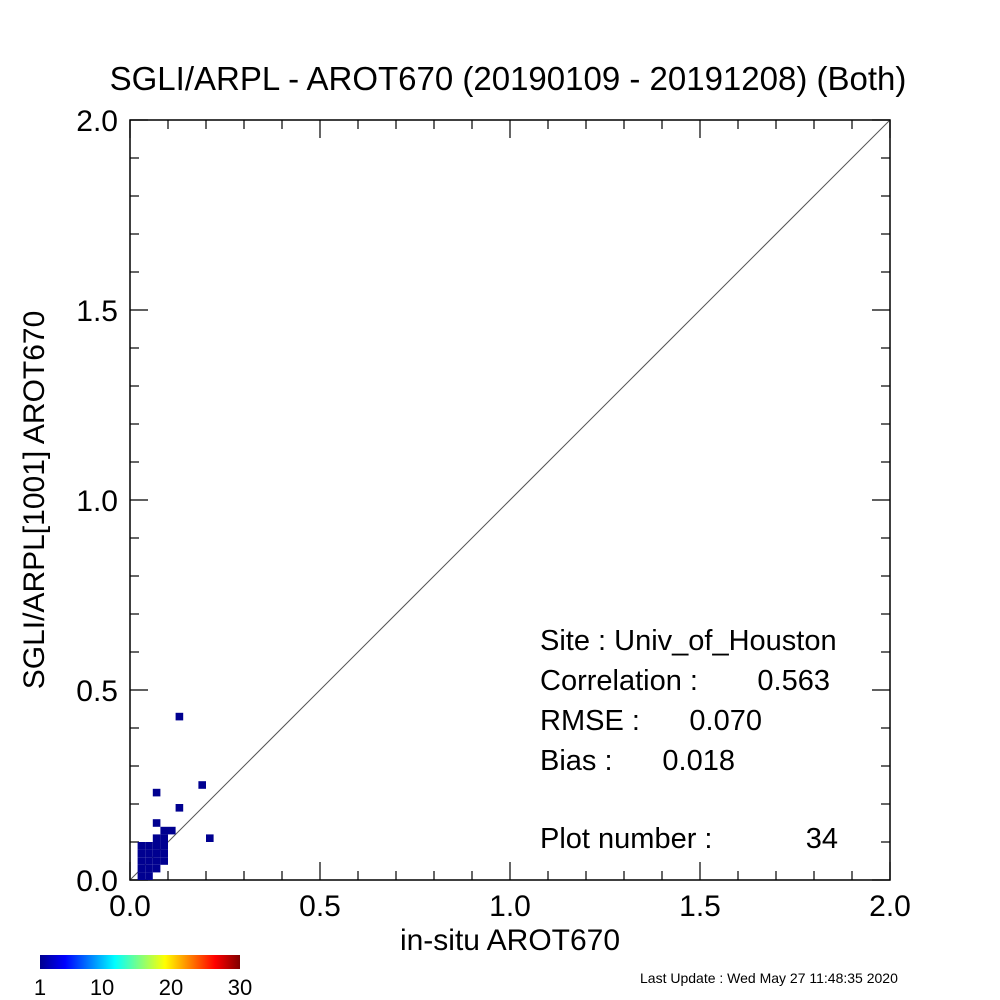 This screenshot has width=1000, height=1000. I want to click on y-tick-labels: 0.0 0.5 1.0 1.5 2.0, so click(97, 501).